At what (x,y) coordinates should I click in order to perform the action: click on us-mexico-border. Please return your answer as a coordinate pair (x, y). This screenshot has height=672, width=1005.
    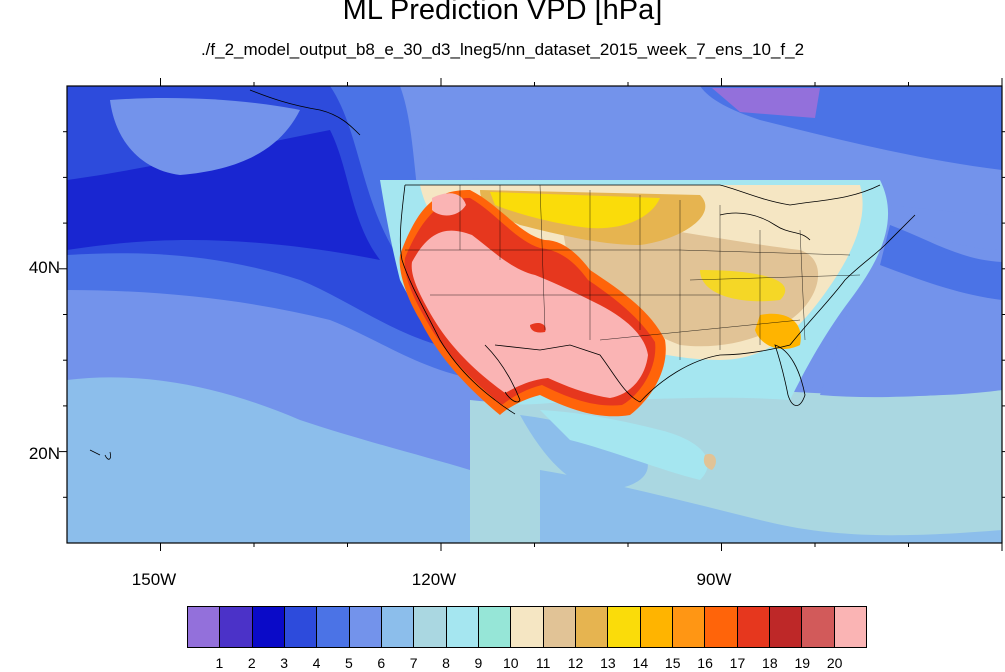
    Looking at the image, I should click on (567, 373).